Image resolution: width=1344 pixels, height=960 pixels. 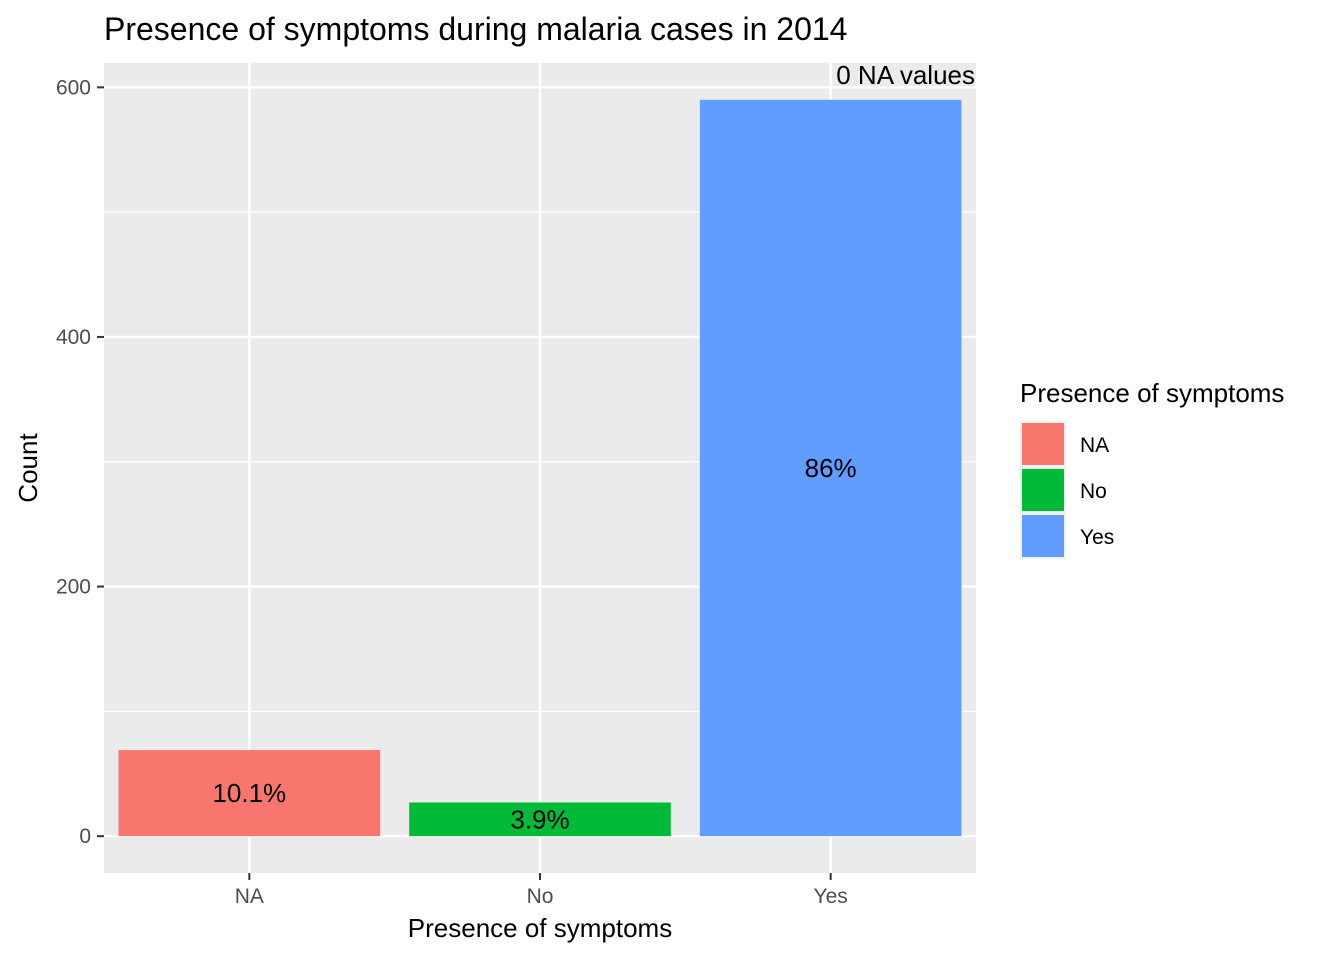 I want to click on legend-title: Presence of symptoms, so click(x=1152, y=393).